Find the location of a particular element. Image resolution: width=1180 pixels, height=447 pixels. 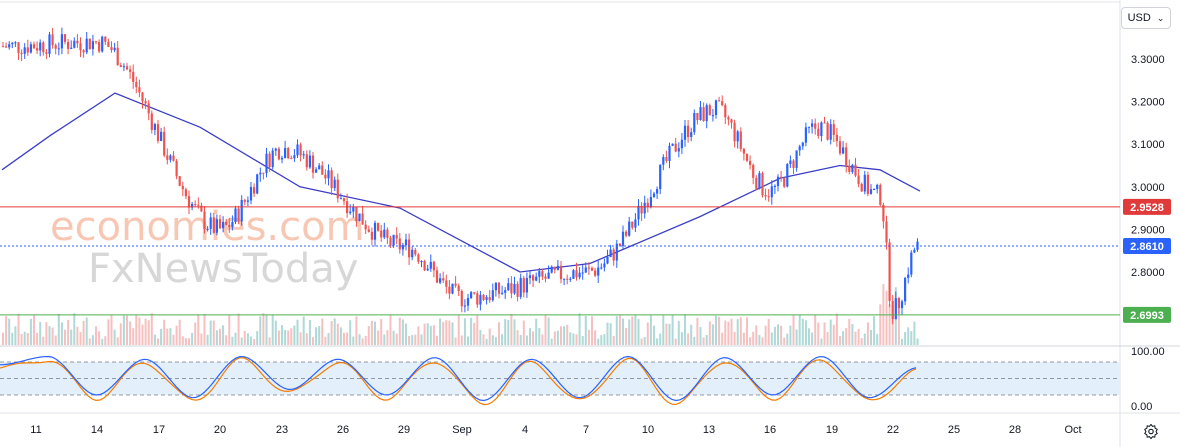

currency-dropdown: USD ⌄ is located at coordinates (1146, 18).